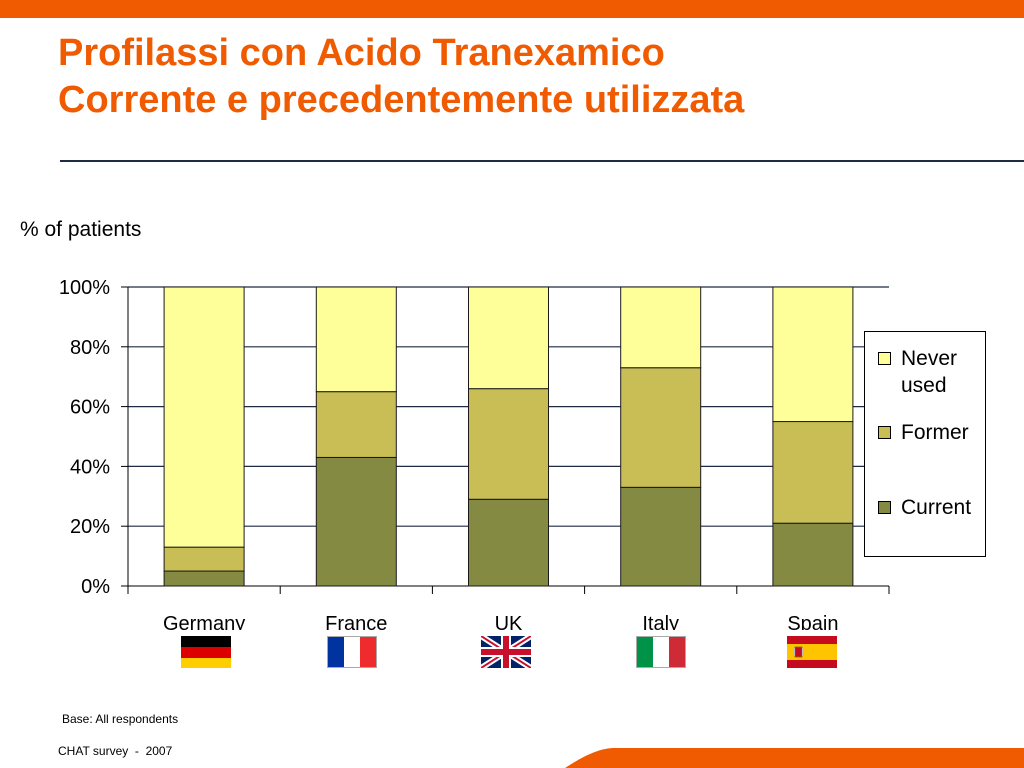 The image size is (1024, 768). Describe the element at coordinates (115, 751) in the screenshot. I see `source-note: CHAT survey - 2007` at that location.